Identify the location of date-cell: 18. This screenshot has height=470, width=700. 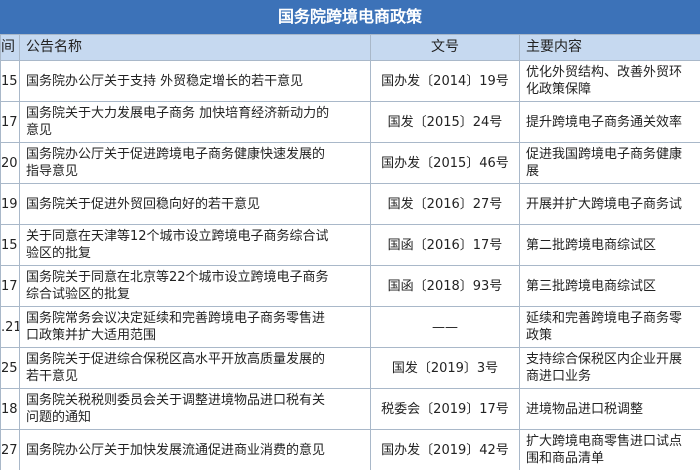
(10, 409).